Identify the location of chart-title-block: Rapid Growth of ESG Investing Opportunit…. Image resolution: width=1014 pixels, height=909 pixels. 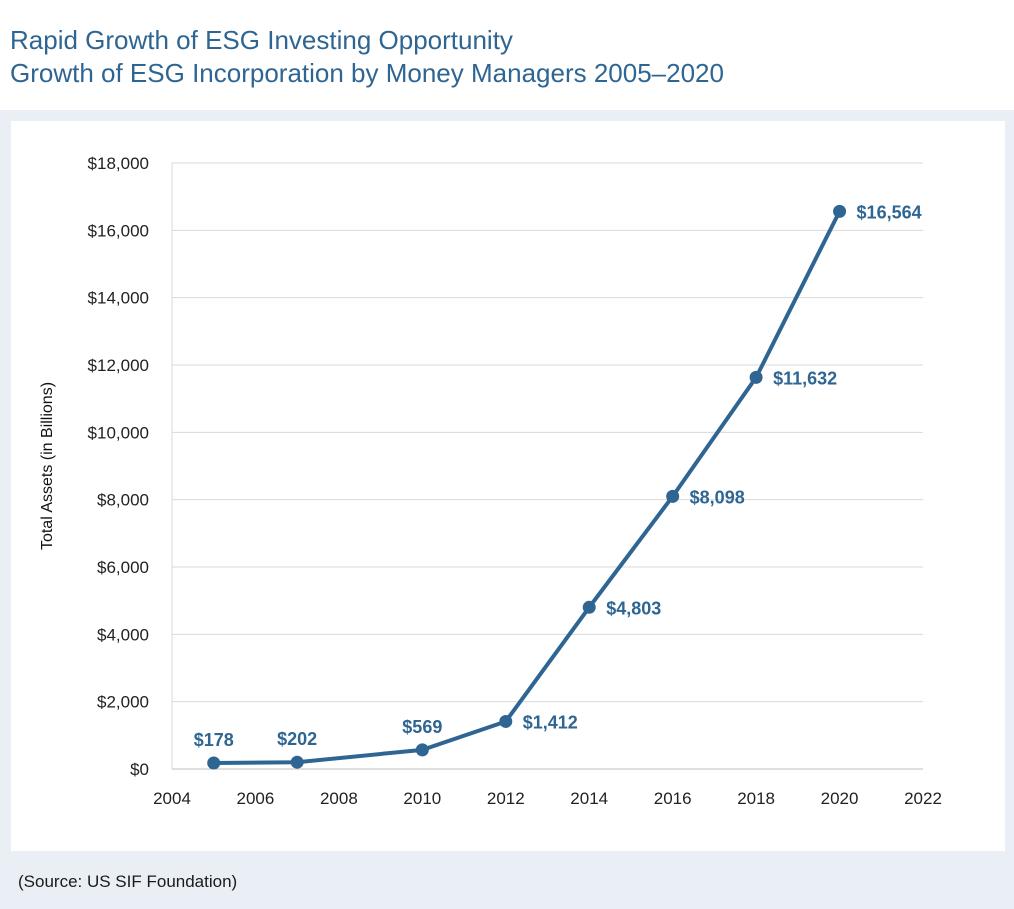
(367, 57).